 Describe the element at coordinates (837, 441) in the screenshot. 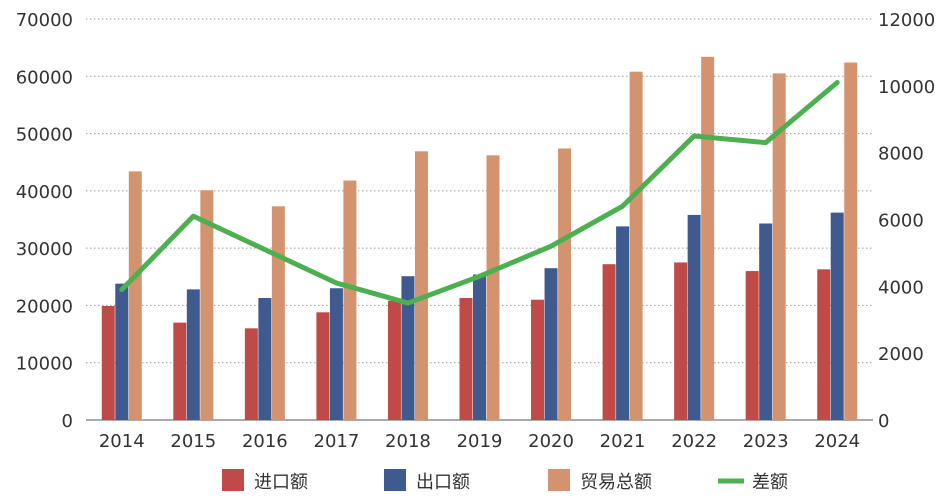

I see `x-tick-label: 2024` at that location.